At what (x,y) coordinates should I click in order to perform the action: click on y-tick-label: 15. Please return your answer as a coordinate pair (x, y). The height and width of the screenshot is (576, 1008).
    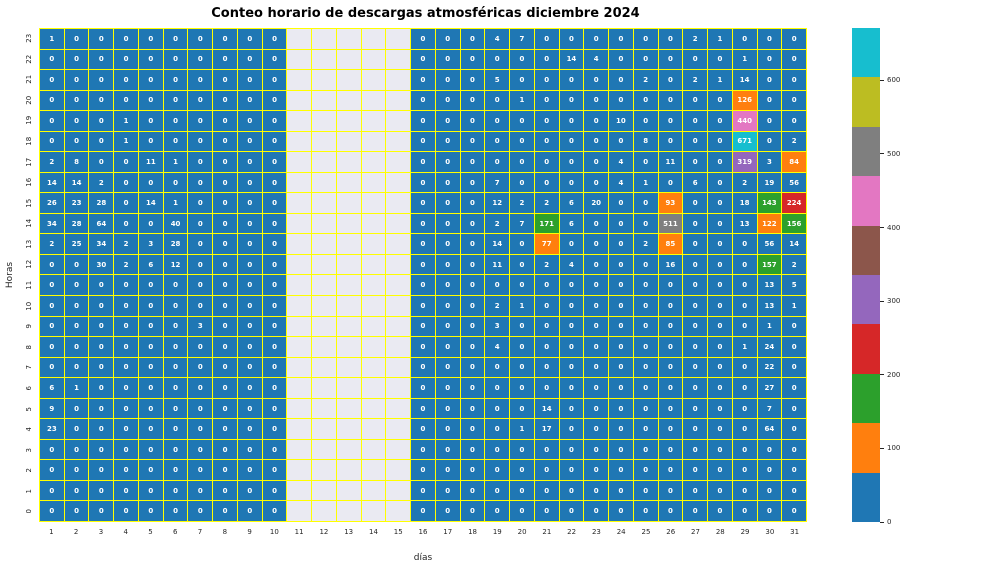
    Looking at the image, I should click on (29, 203).